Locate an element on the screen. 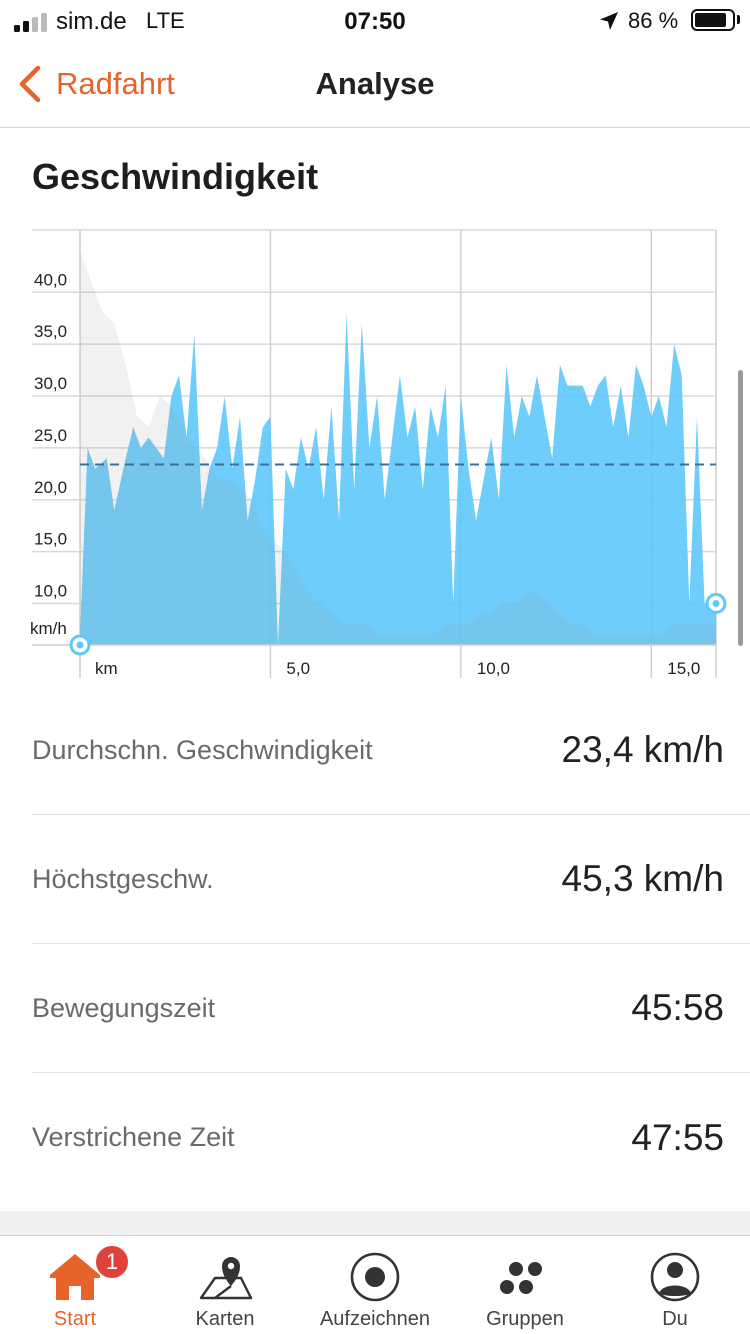 This screenshot has width=750, height=1334. tab-label: Du is located at coordinates (675, 1319).